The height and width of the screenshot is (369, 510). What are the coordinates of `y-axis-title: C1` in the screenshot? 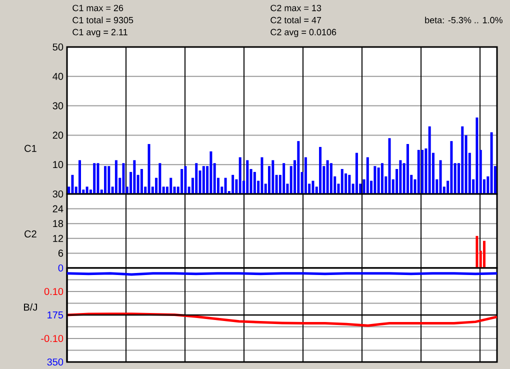 It's located at (30, 148).